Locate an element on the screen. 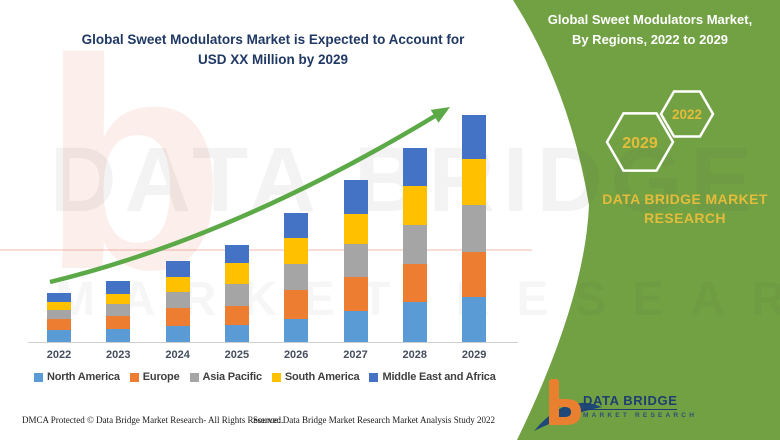  logo-b-bowl is located at coordinates (565, 412).